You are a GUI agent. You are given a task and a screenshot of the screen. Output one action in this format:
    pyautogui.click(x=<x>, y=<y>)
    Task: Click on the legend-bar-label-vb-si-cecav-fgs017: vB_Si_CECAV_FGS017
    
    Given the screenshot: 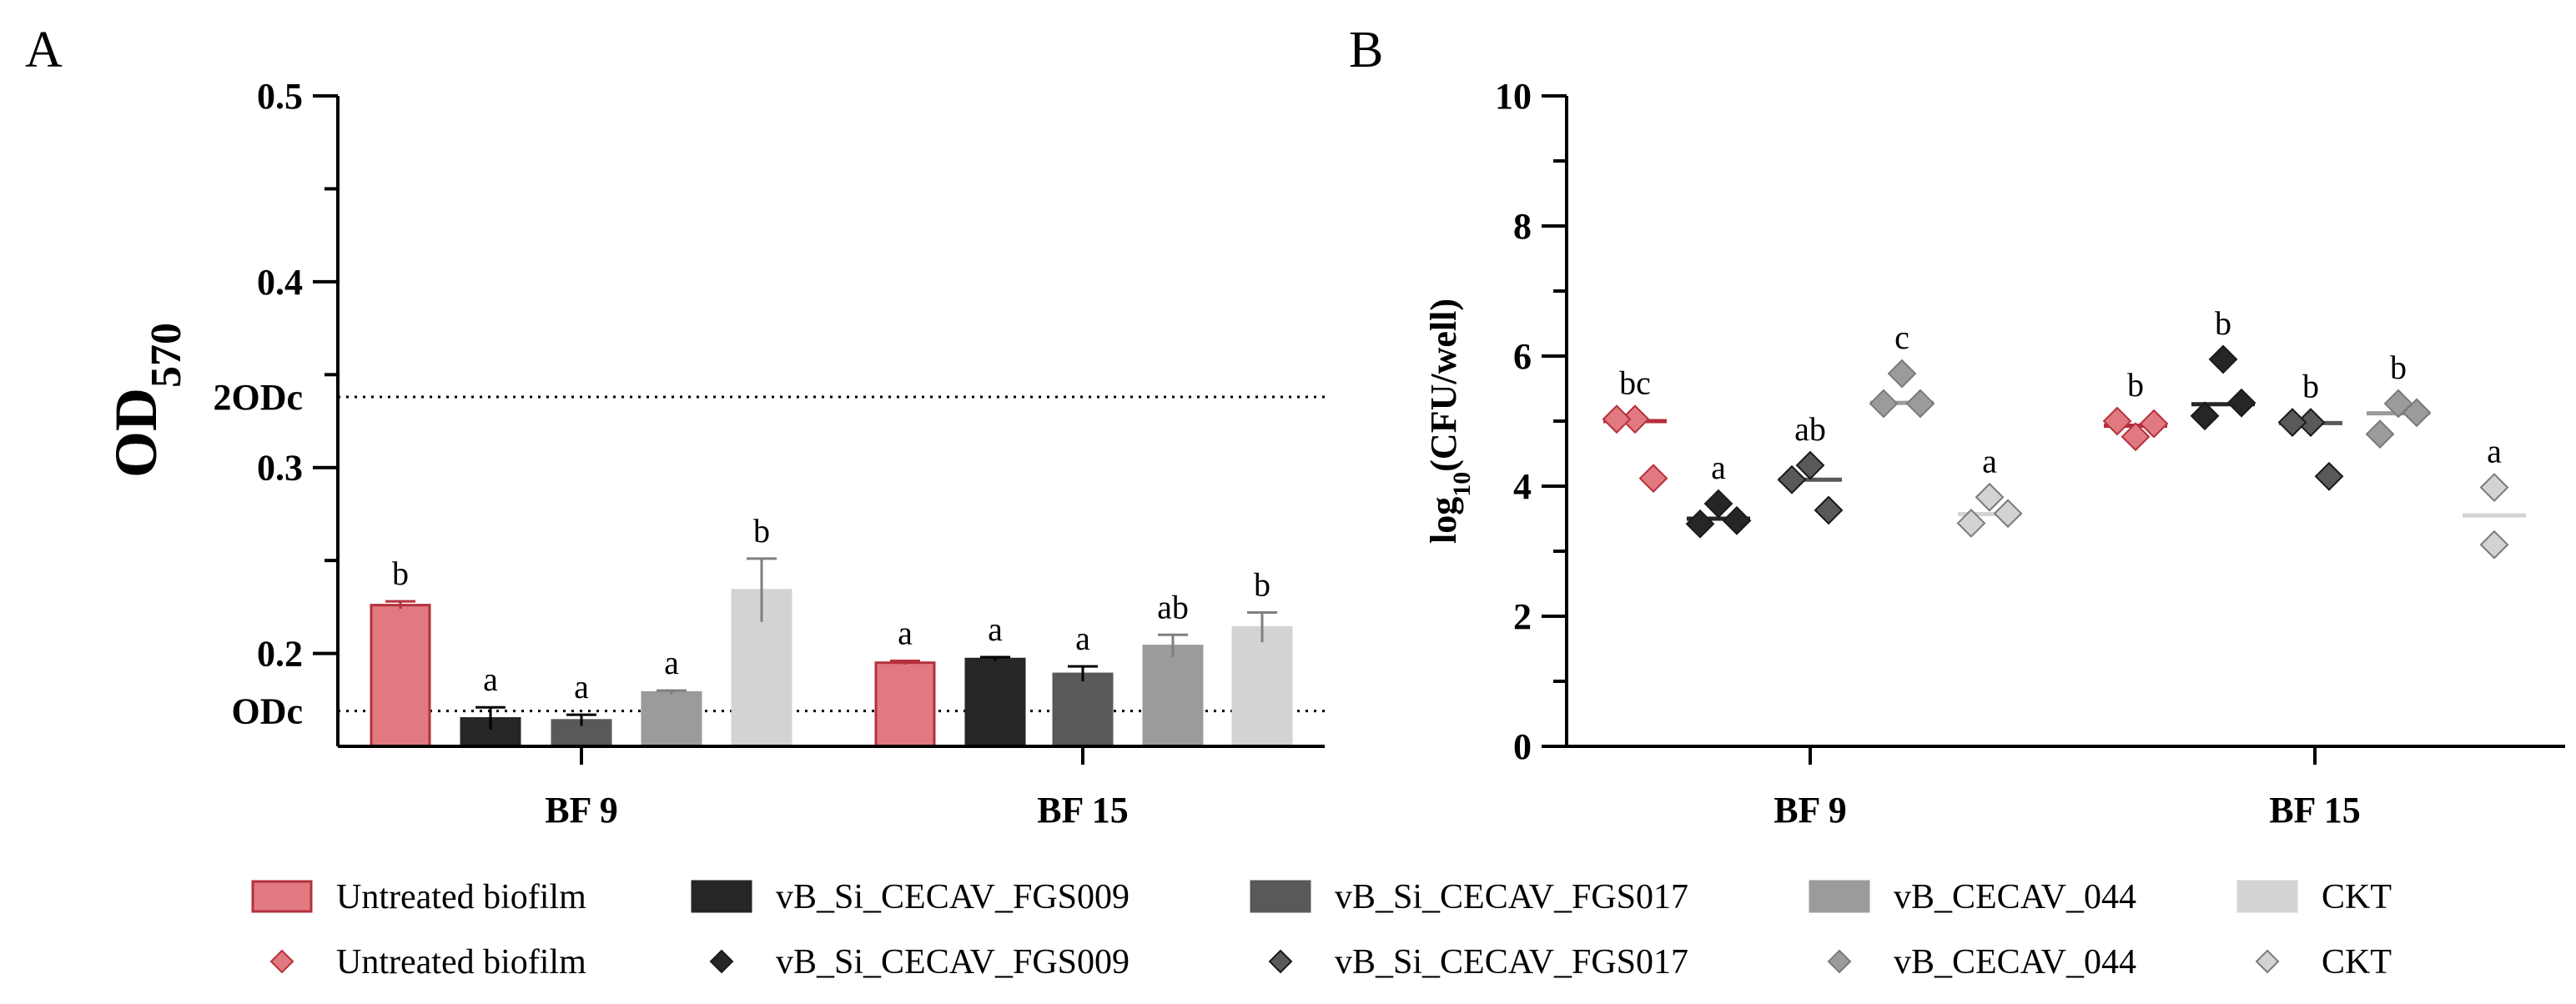 What is the action you would take?
    pyautogui.click(x=1511, y=897)
    